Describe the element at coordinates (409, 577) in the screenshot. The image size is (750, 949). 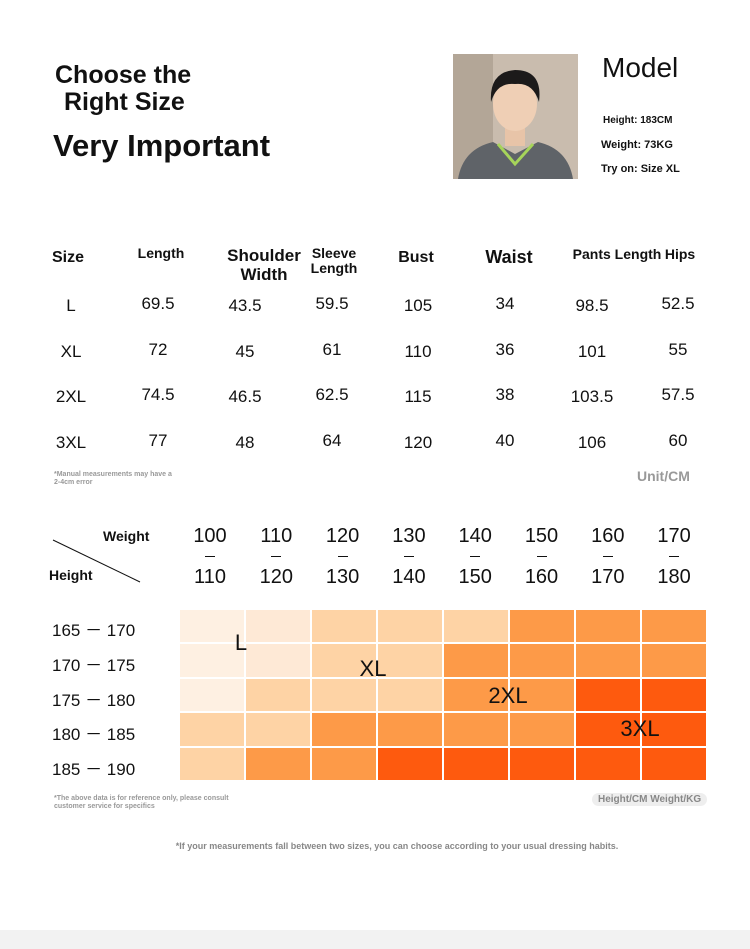
I see `weight-to: 140` at that location.